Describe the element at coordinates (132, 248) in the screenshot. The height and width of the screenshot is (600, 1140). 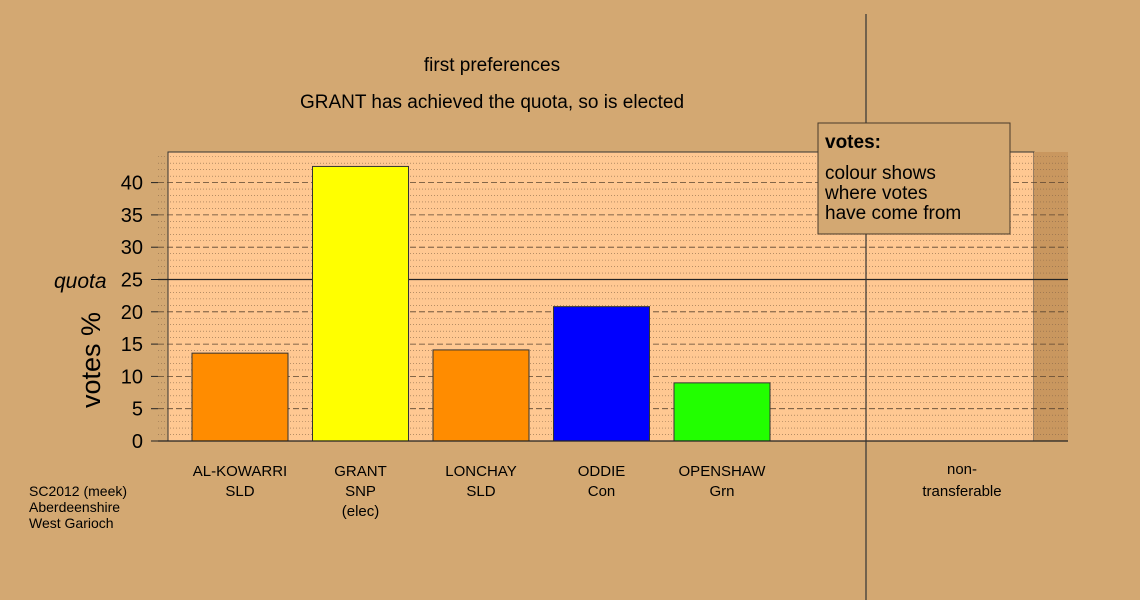
I see `y-tick-label: 30` at that location.